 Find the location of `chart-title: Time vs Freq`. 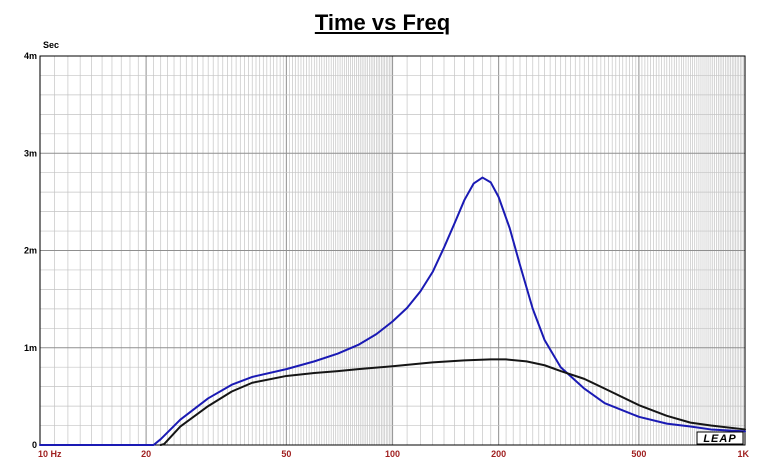

chart-title: Time vs Freq is located at coordinates (382, 22).